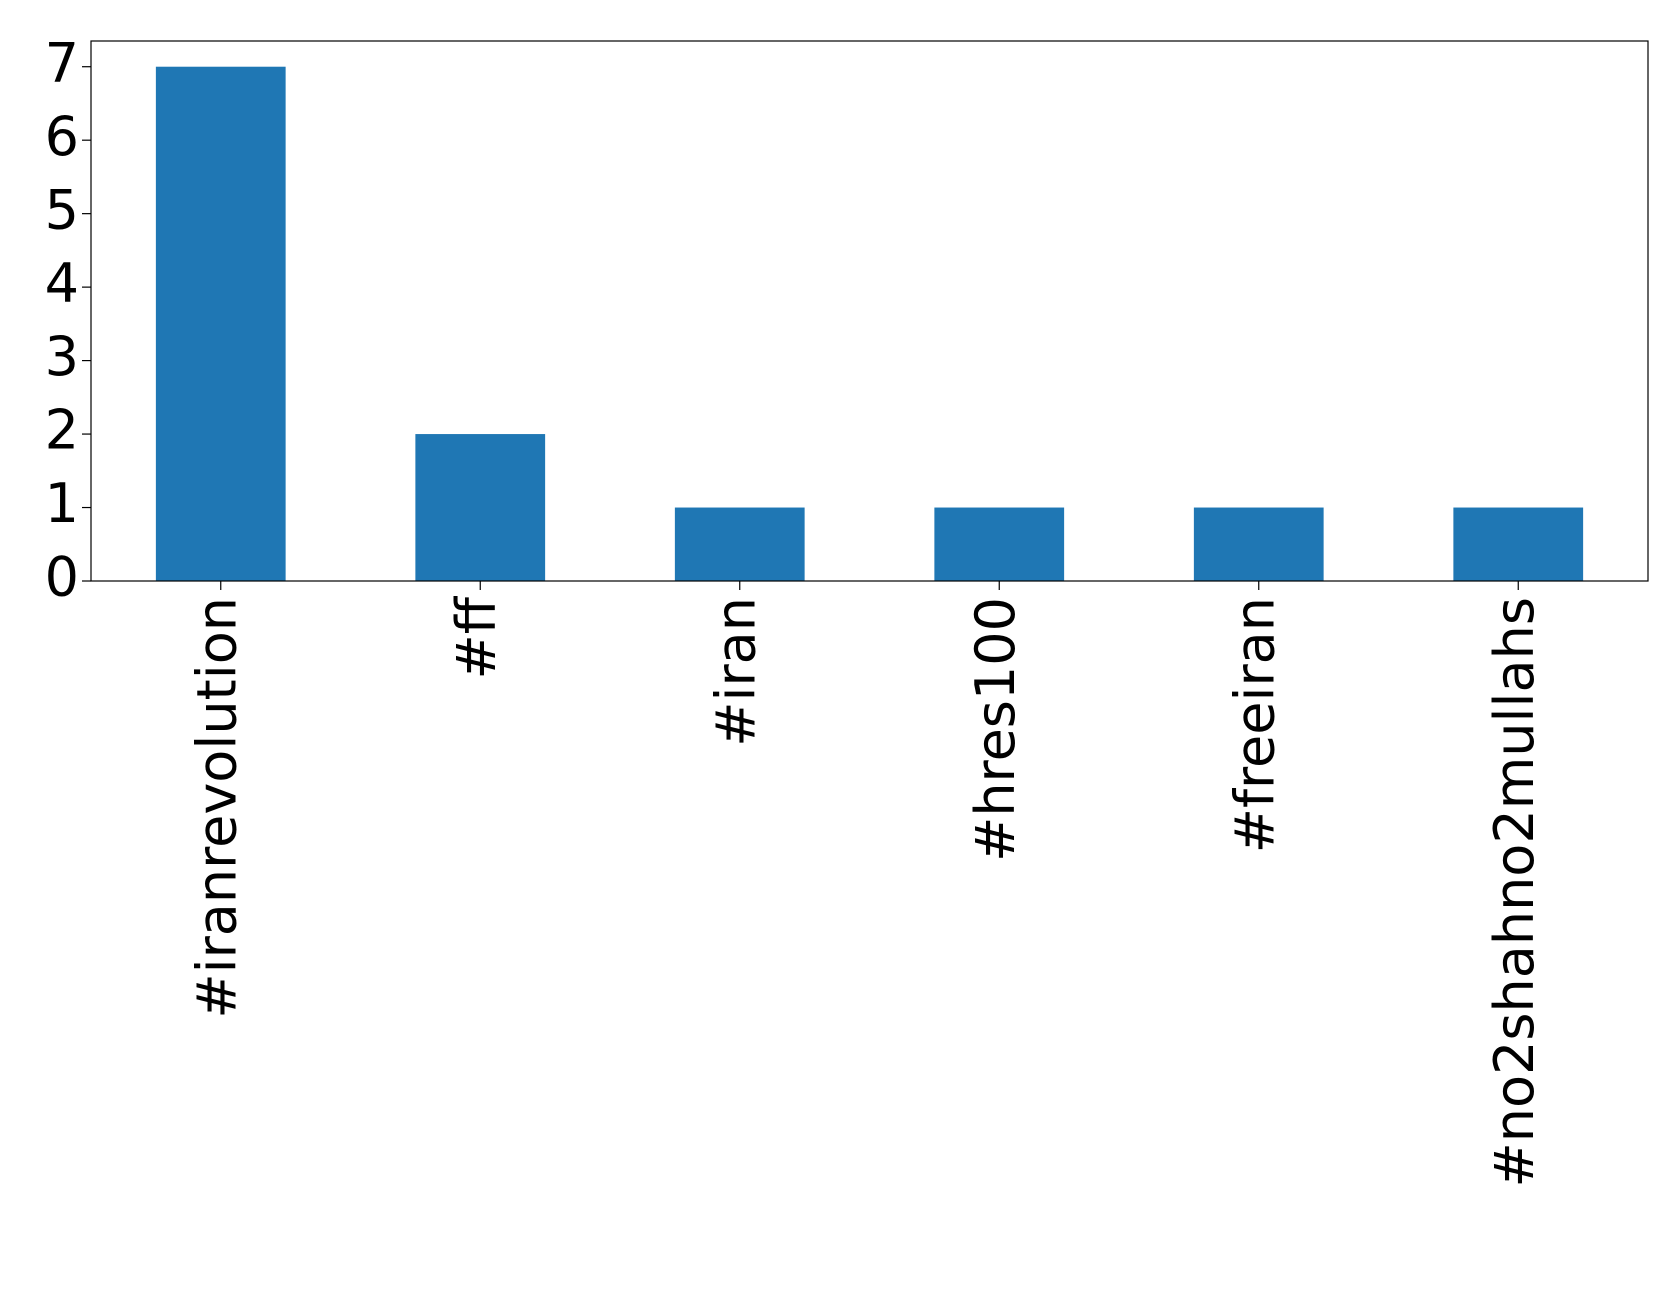 The height and width of the screenshot is (1311, 1679). What do you see at coordinates (62, 503) in the screenshot?
I see `y-tick-label: 1` at bounding box center [62, 503].